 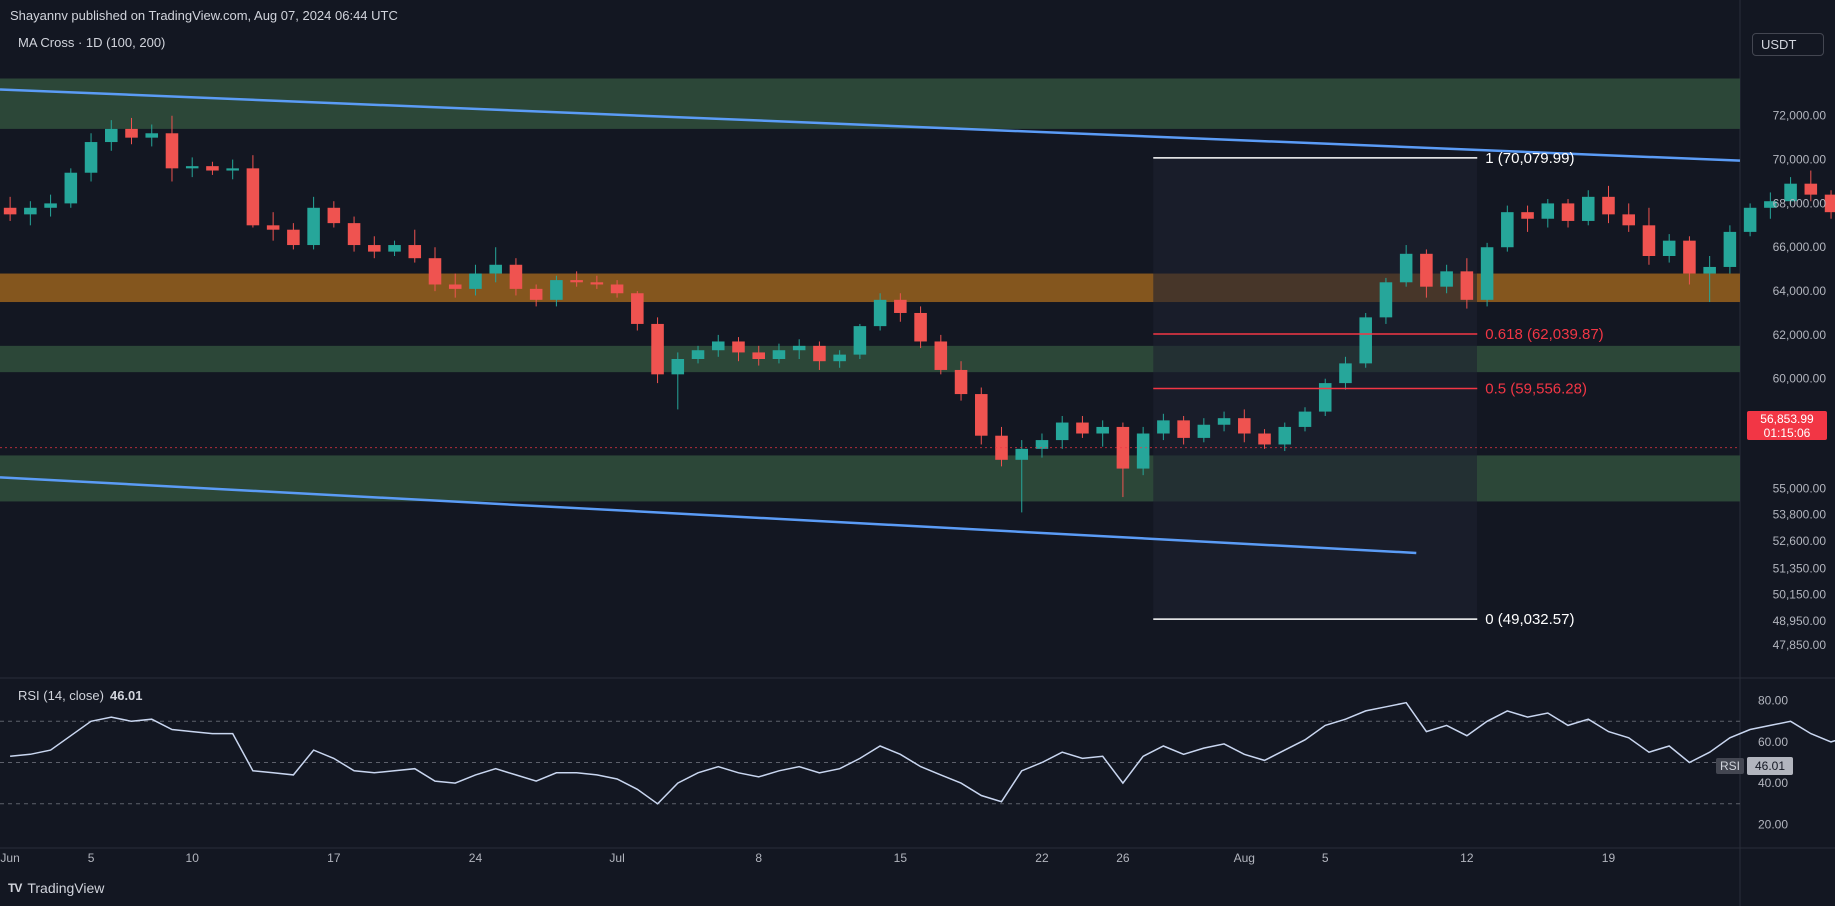 What do you see at coordinates (126, 695) in the screenshot?
I see `rsi-legend-value: 46.01` at bounding box center [126, 695].